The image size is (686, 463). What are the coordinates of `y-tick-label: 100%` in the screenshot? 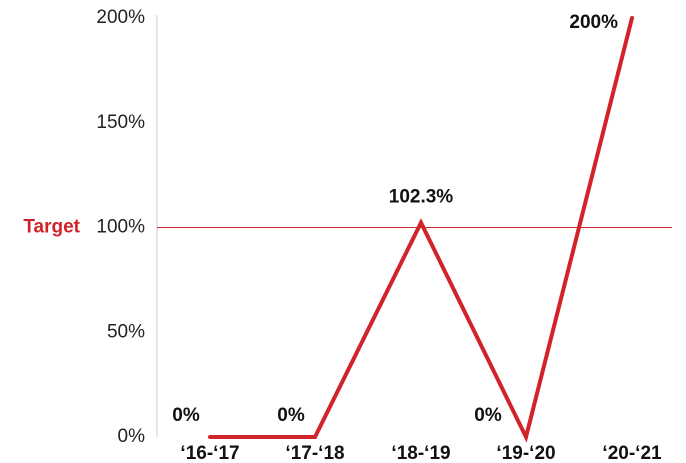 It's located at (120, 227).